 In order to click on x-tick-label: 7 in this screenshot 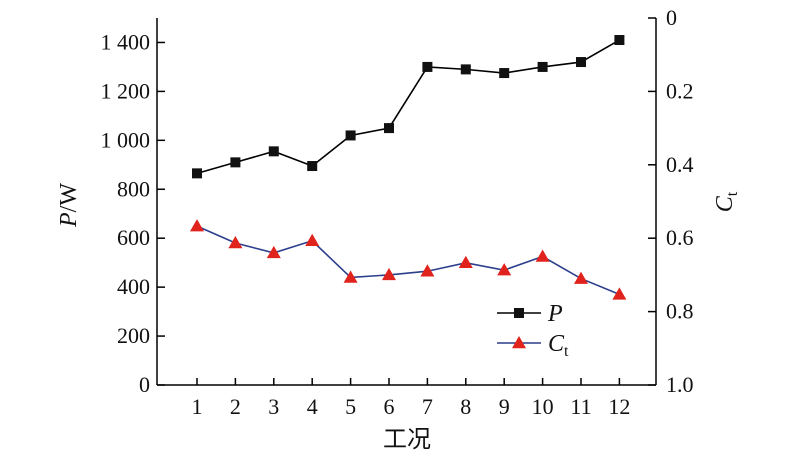, I will do `click(427, 406)`.